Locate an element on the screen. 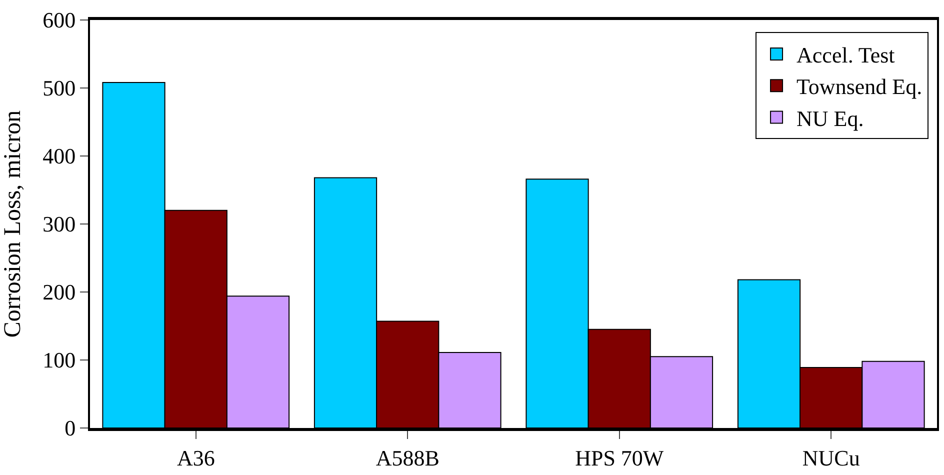 The image size is (944, 475). y-tick-label: 300 is located at coordinates (59, 224).